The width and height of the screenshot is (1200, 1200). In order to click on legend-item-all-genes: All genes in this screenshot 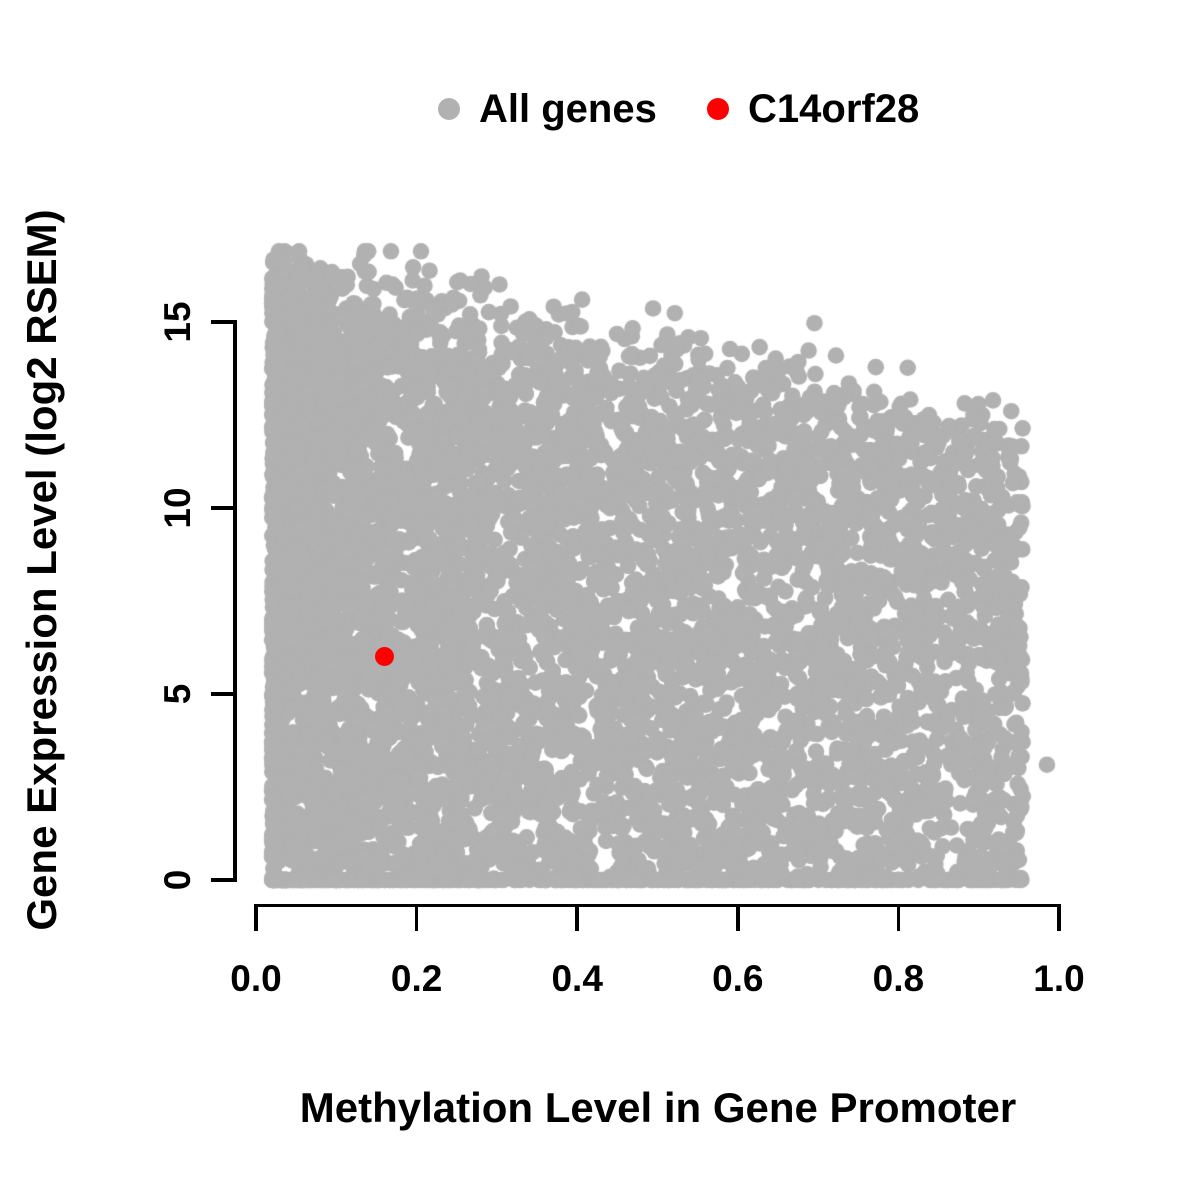, I will do `click(547, 109)`.